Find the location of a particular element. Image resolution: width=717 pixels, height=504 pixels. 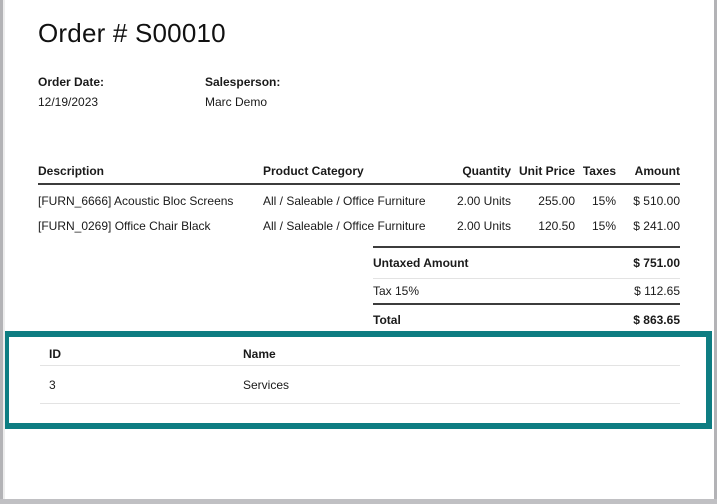

untaxed-amount-label: Untaxed Amount is located at coordinates (421, 263).